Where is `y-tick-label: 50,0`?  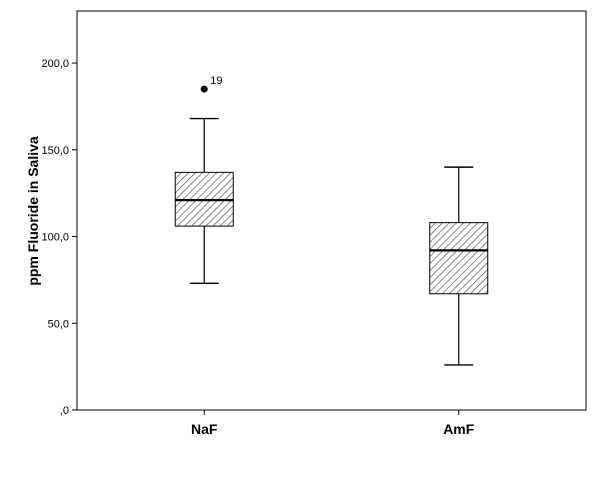 y-tick-label: 50,0 is located at coordinates (58, 324).